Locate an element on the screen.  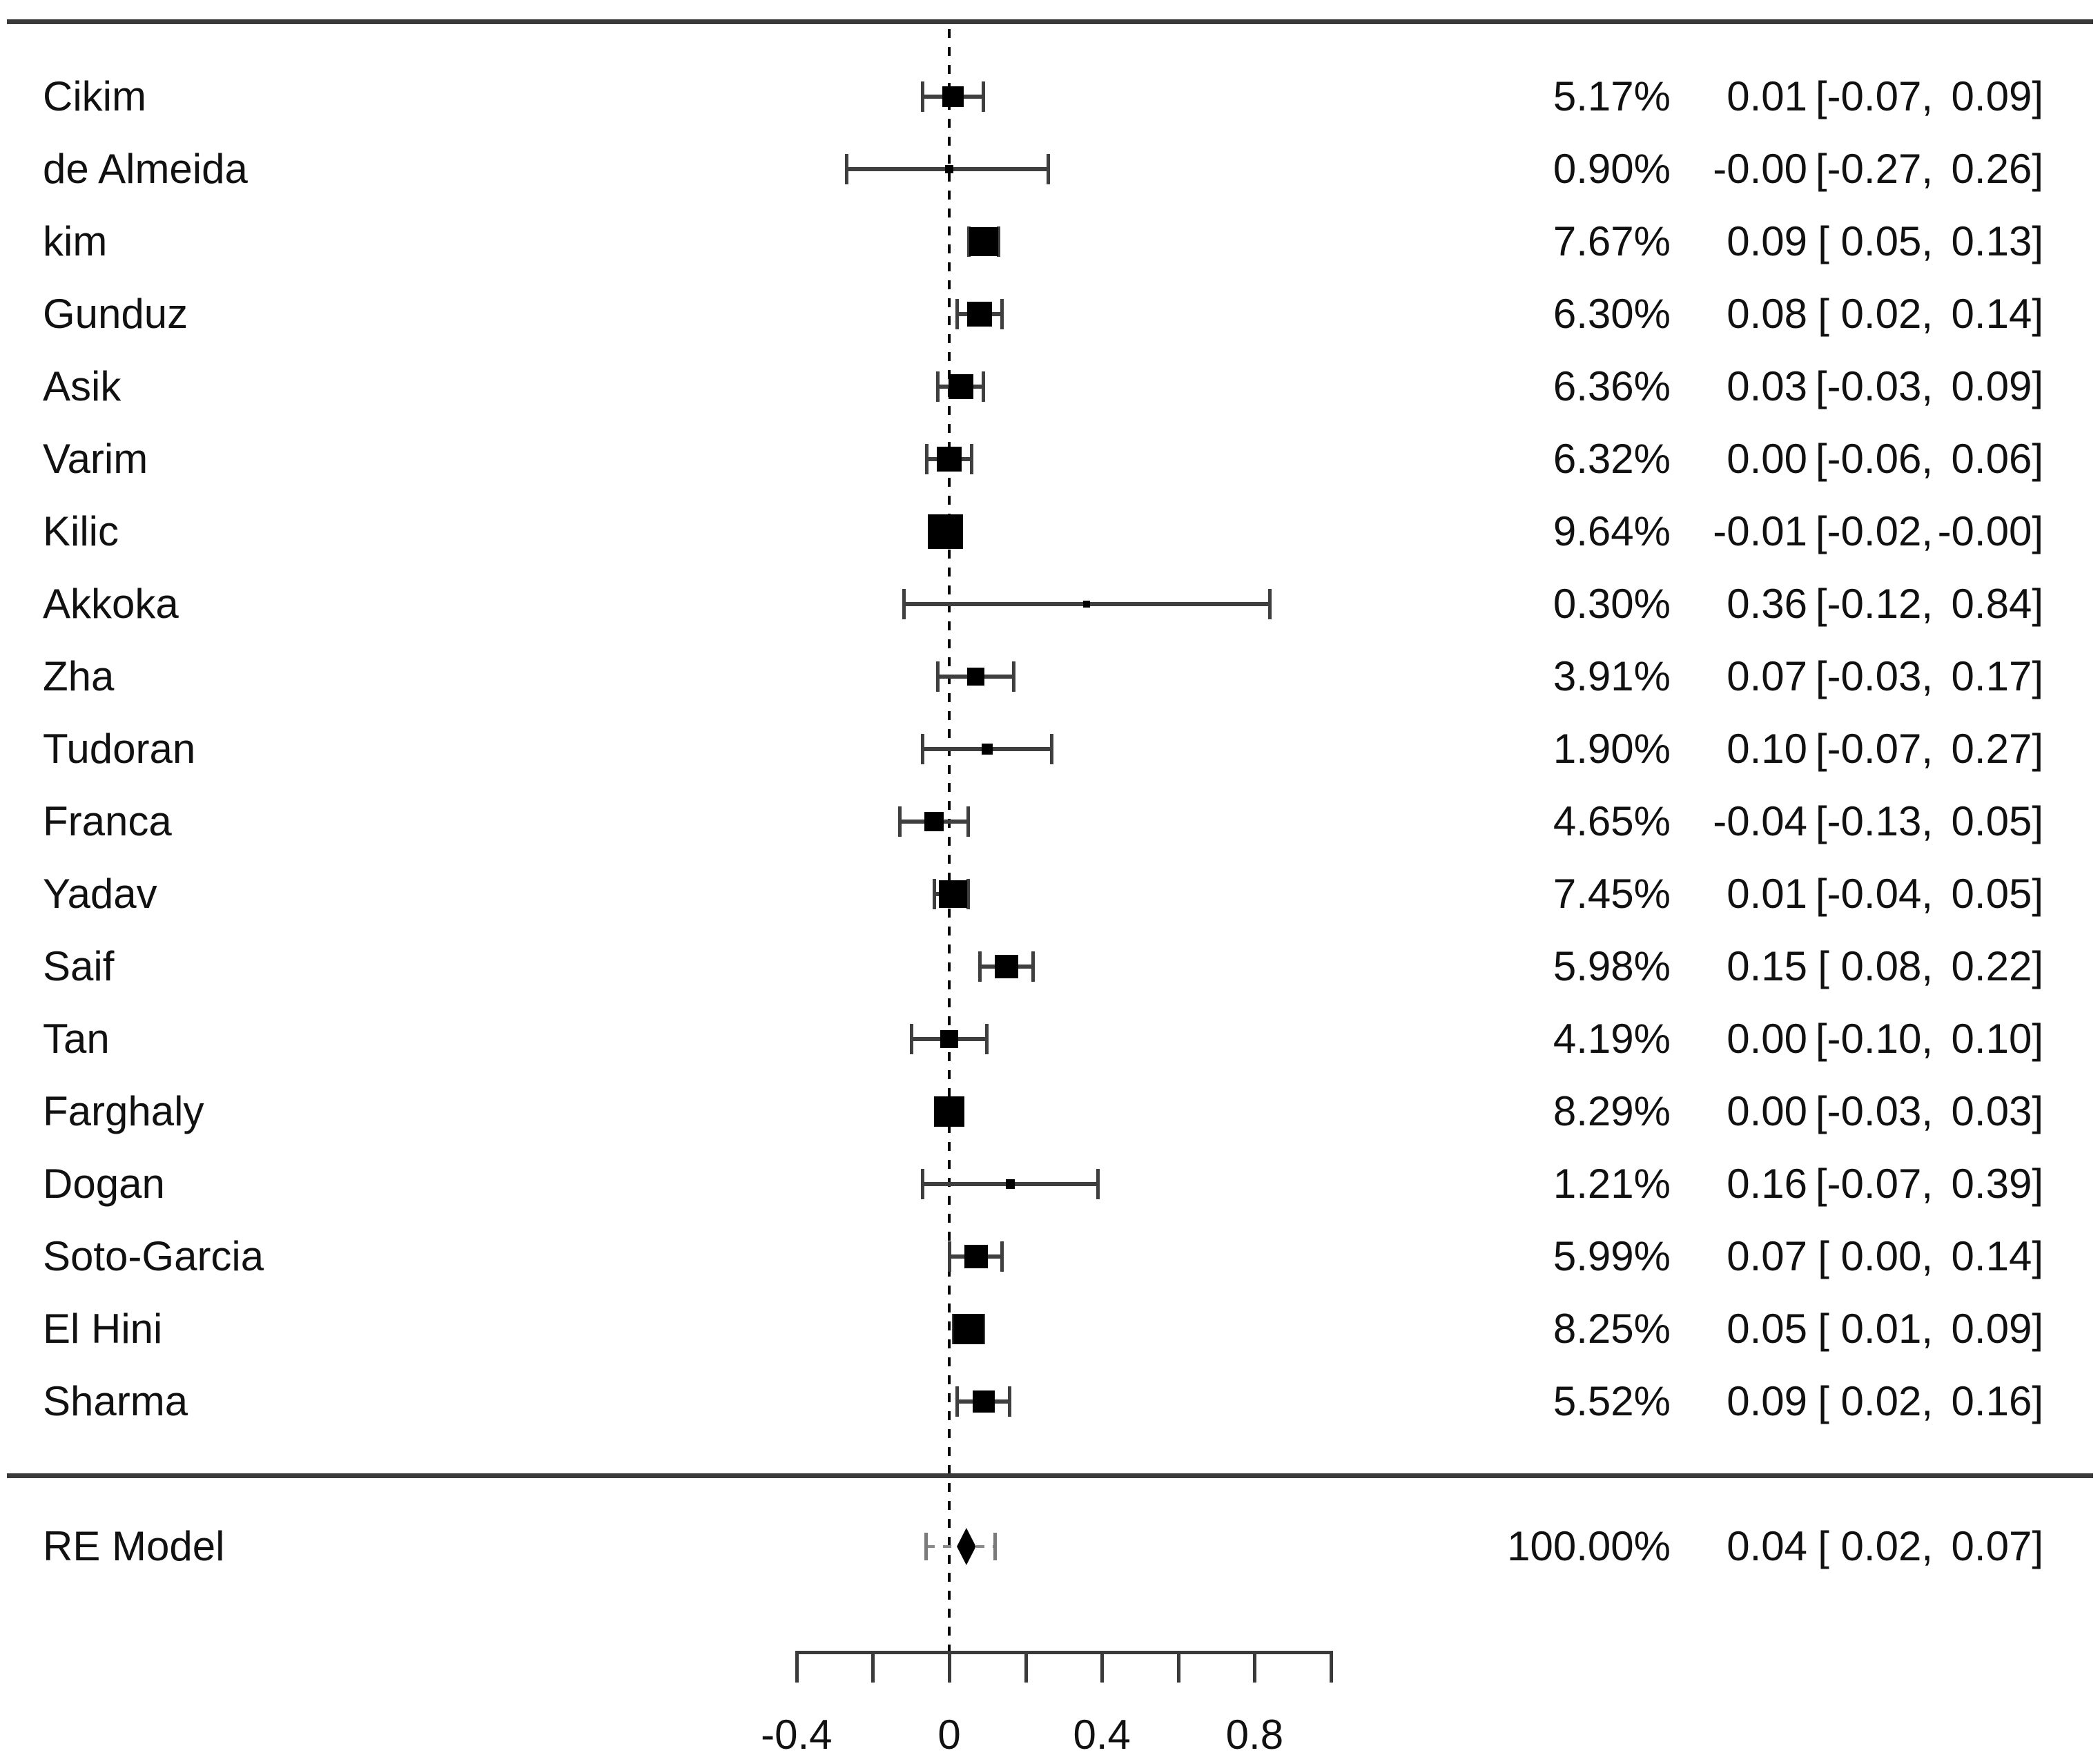
ci-lower: [-0.12, is located at coordinates (1874, 604).